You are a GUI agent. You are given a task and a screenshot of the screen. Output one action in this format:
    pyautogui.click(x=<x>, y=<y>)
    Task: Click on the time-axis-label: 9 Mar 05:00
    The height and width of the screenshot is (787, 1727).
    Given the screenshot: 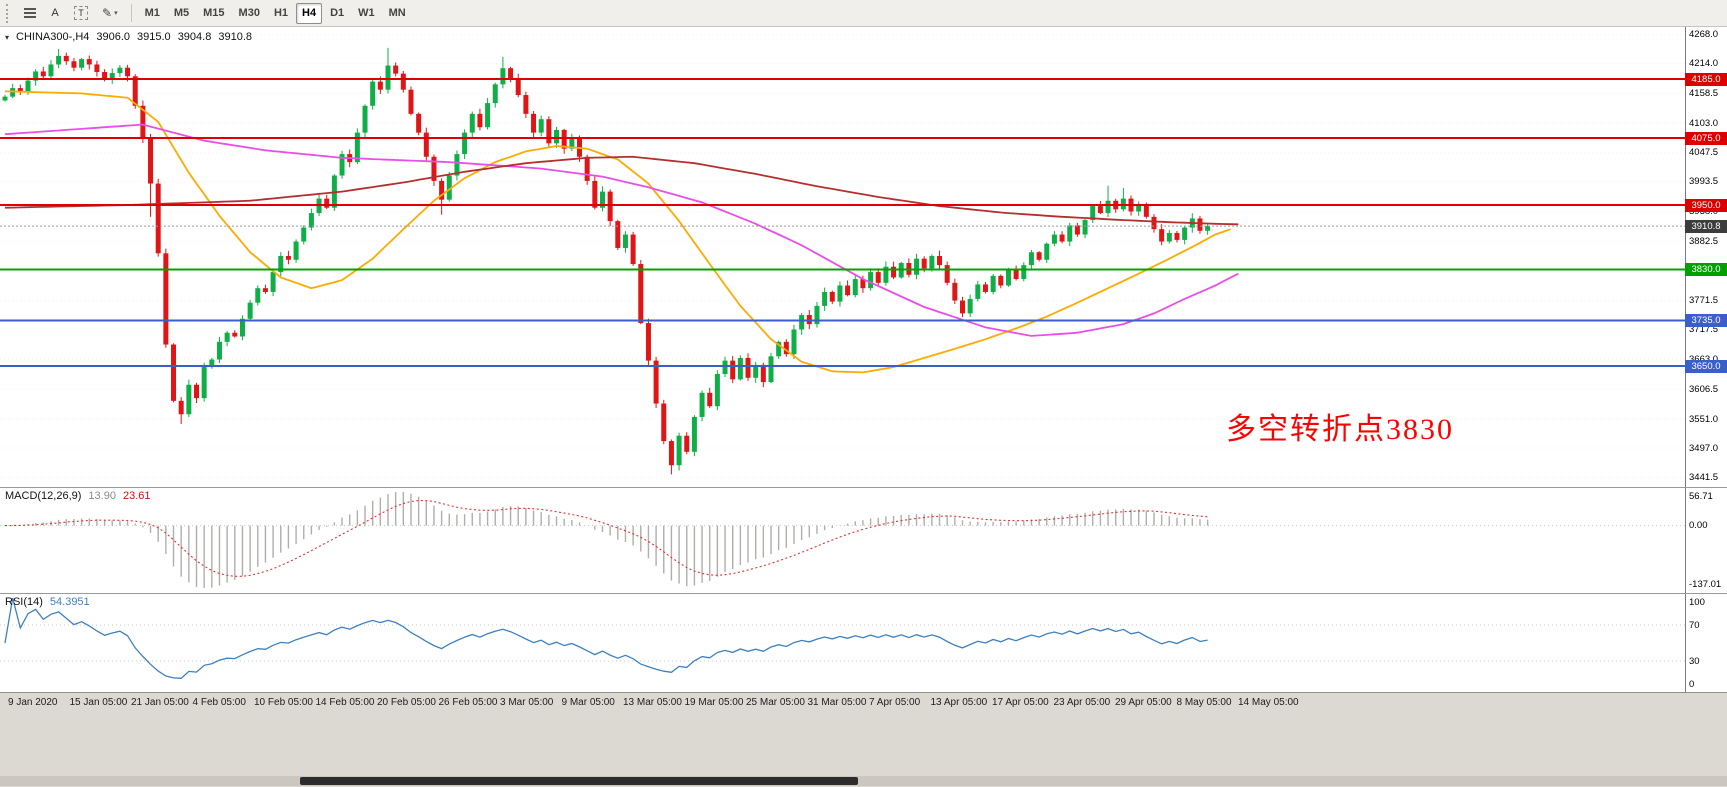 What is the action you would take?
    pyautogui.click(x=588, y=702)
    